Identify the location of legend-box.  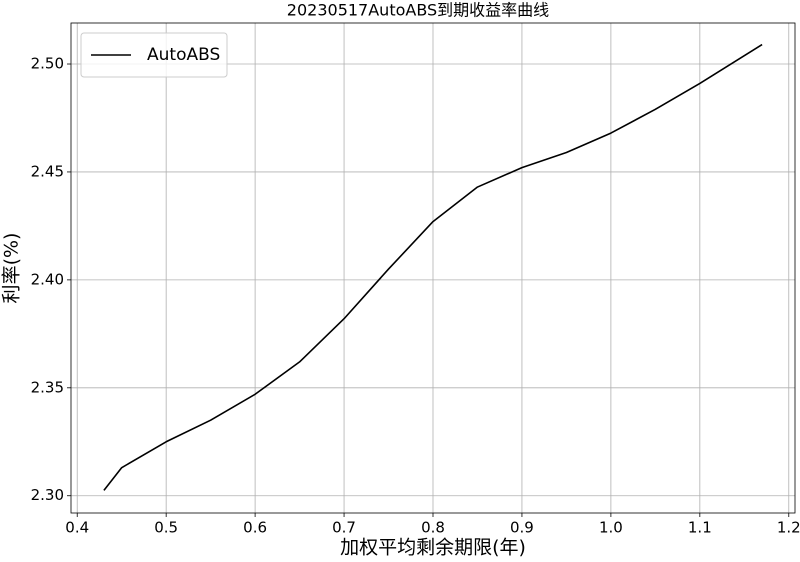
(154, 55).